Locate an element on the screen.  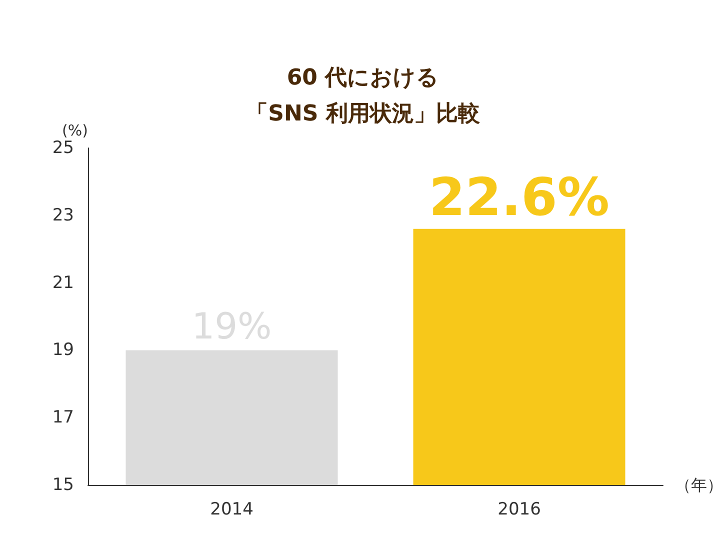
x-tick-label: 2016 is located at coordinates (519, 510).